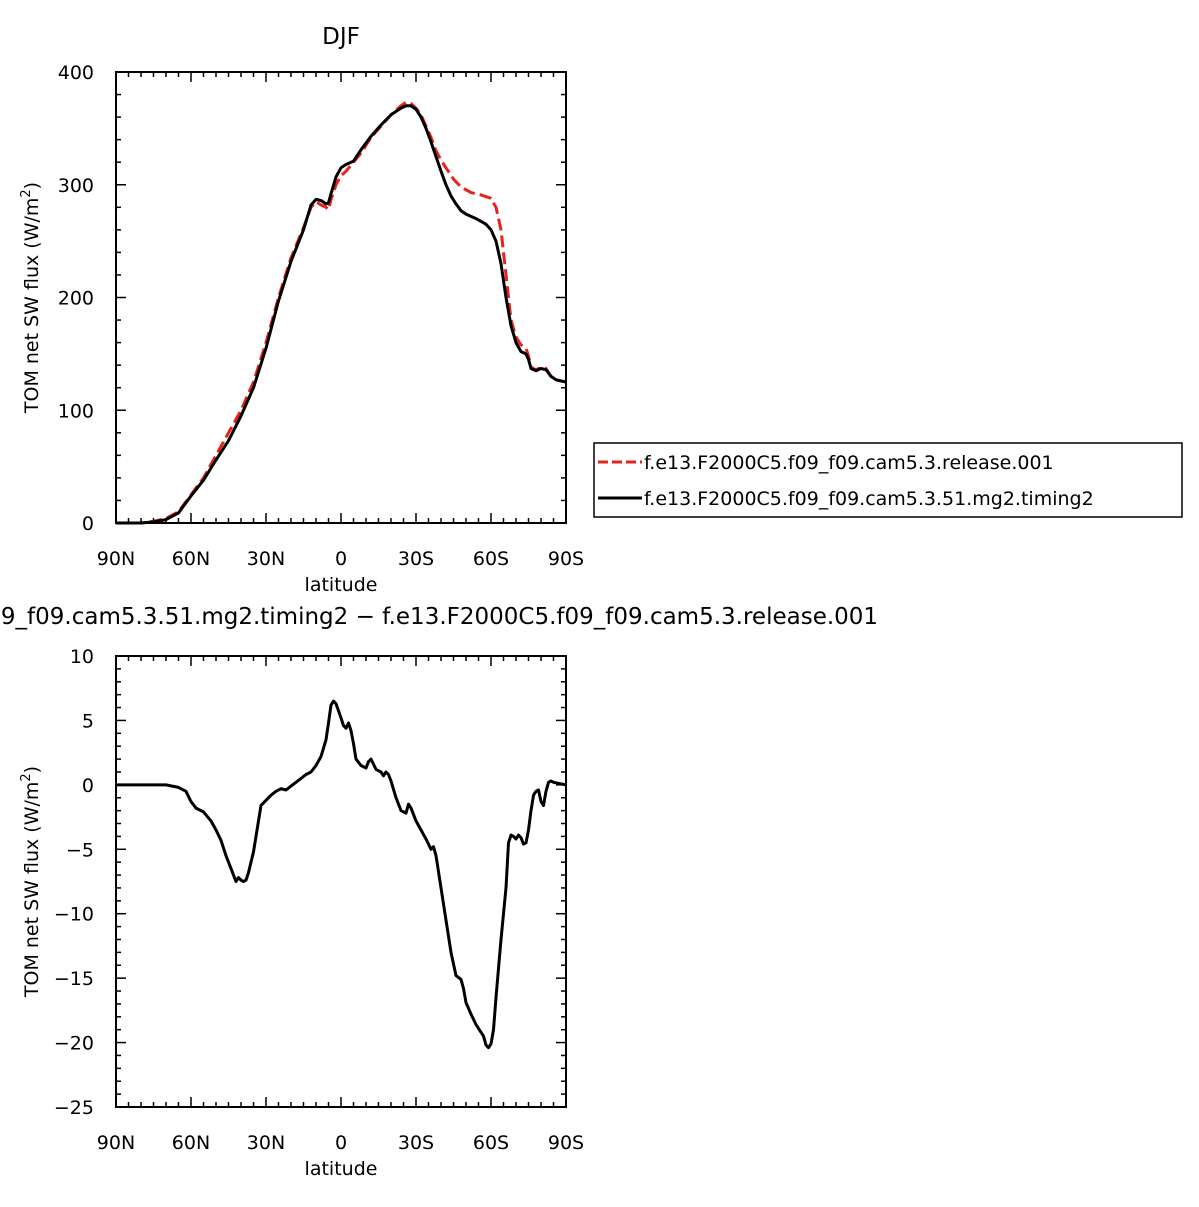 The image size is (1199, 1207). I want to click on y-tick-label: 300, so click(76, 186).